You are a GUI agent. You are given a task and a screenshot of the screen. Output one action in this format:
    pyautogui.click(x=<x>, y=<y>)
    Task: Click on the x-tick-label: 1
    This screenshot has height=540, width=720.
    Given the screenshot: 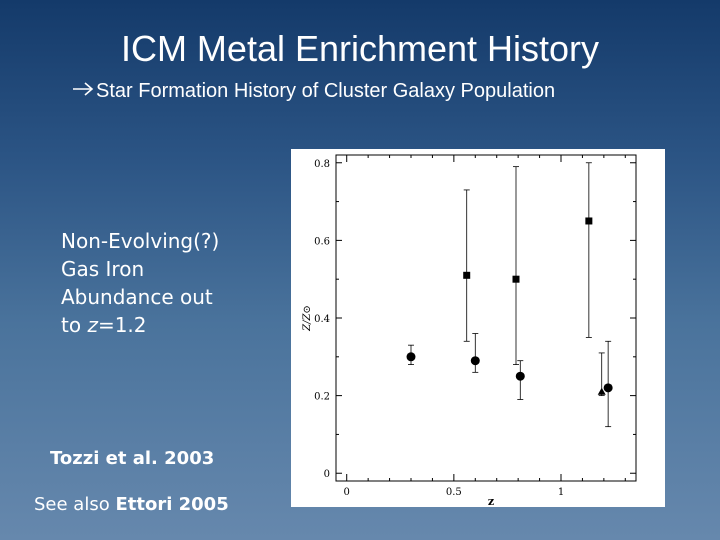 What is the action you would take?
    pyautogui.click(x=561, y=492)
    